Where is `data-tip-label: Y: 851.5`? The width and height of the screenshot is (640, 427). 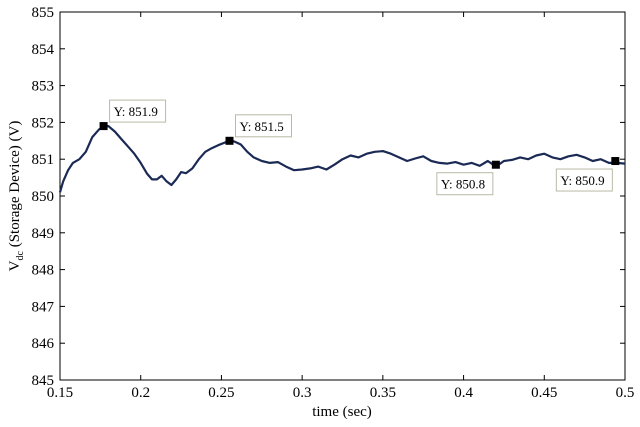
data-tip-label: Y: 851.5 is located at coordinates (262, 126).